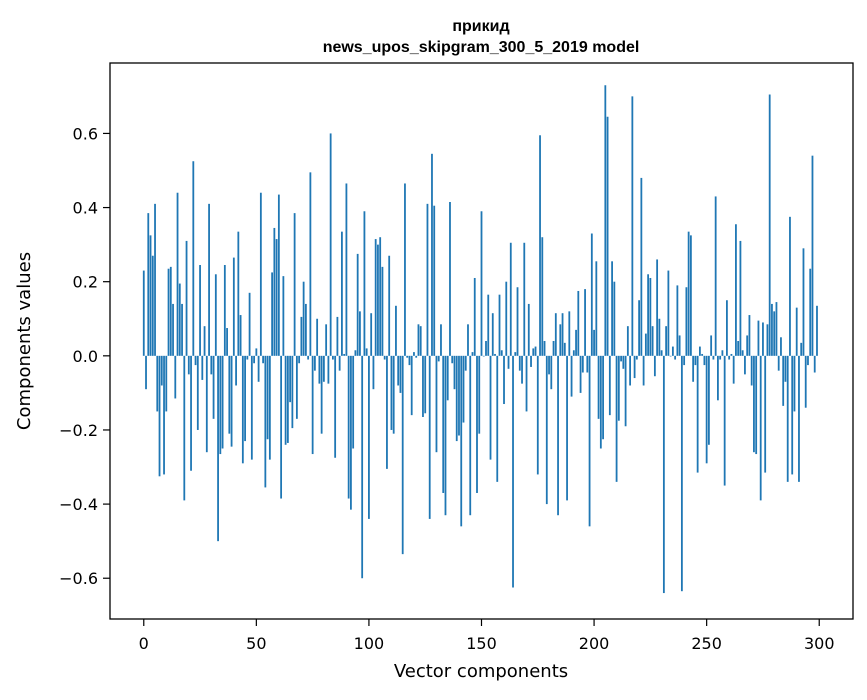 This screenshot has height=700, width=867. Describe the element at coordinates (85, 356) in the screenshot. I see `y-tick-label: 0.0` at that location.